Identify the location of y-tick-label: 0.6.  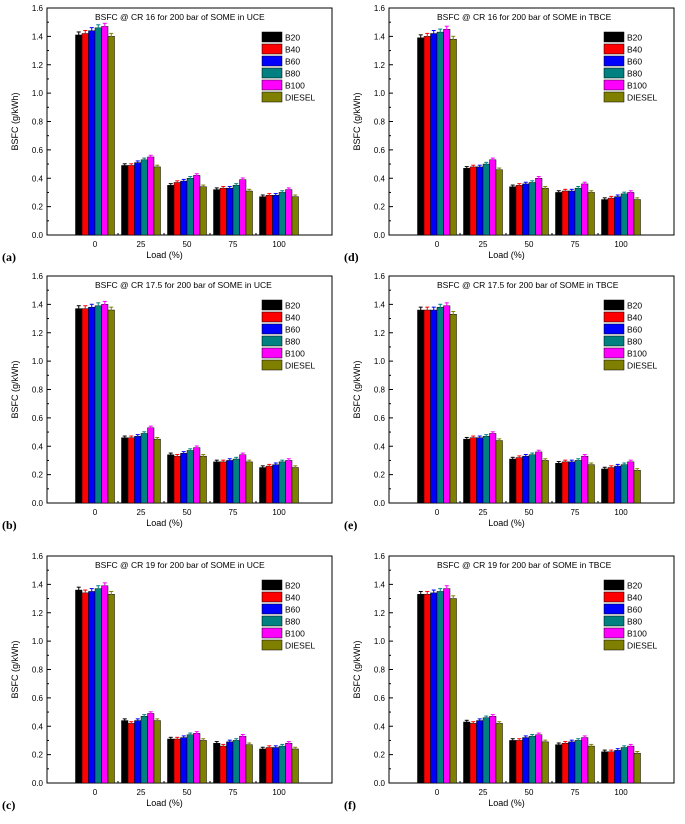
(380, 418).